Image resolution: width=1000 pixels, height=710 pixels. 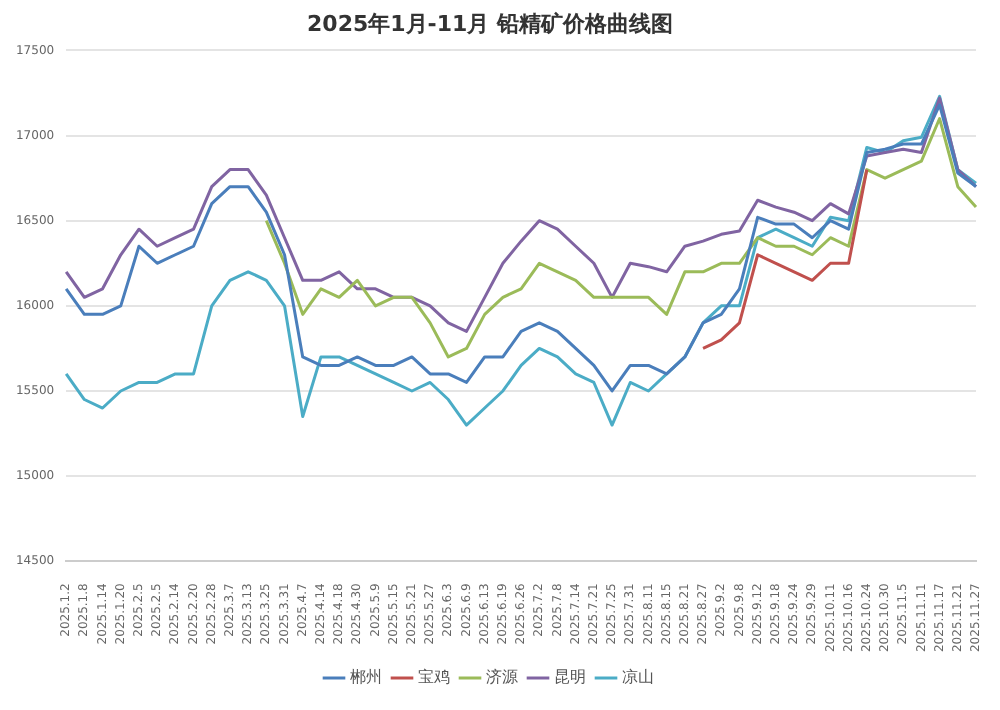 I want to click on legend-label: 郴州, so click(x=366, y=677).